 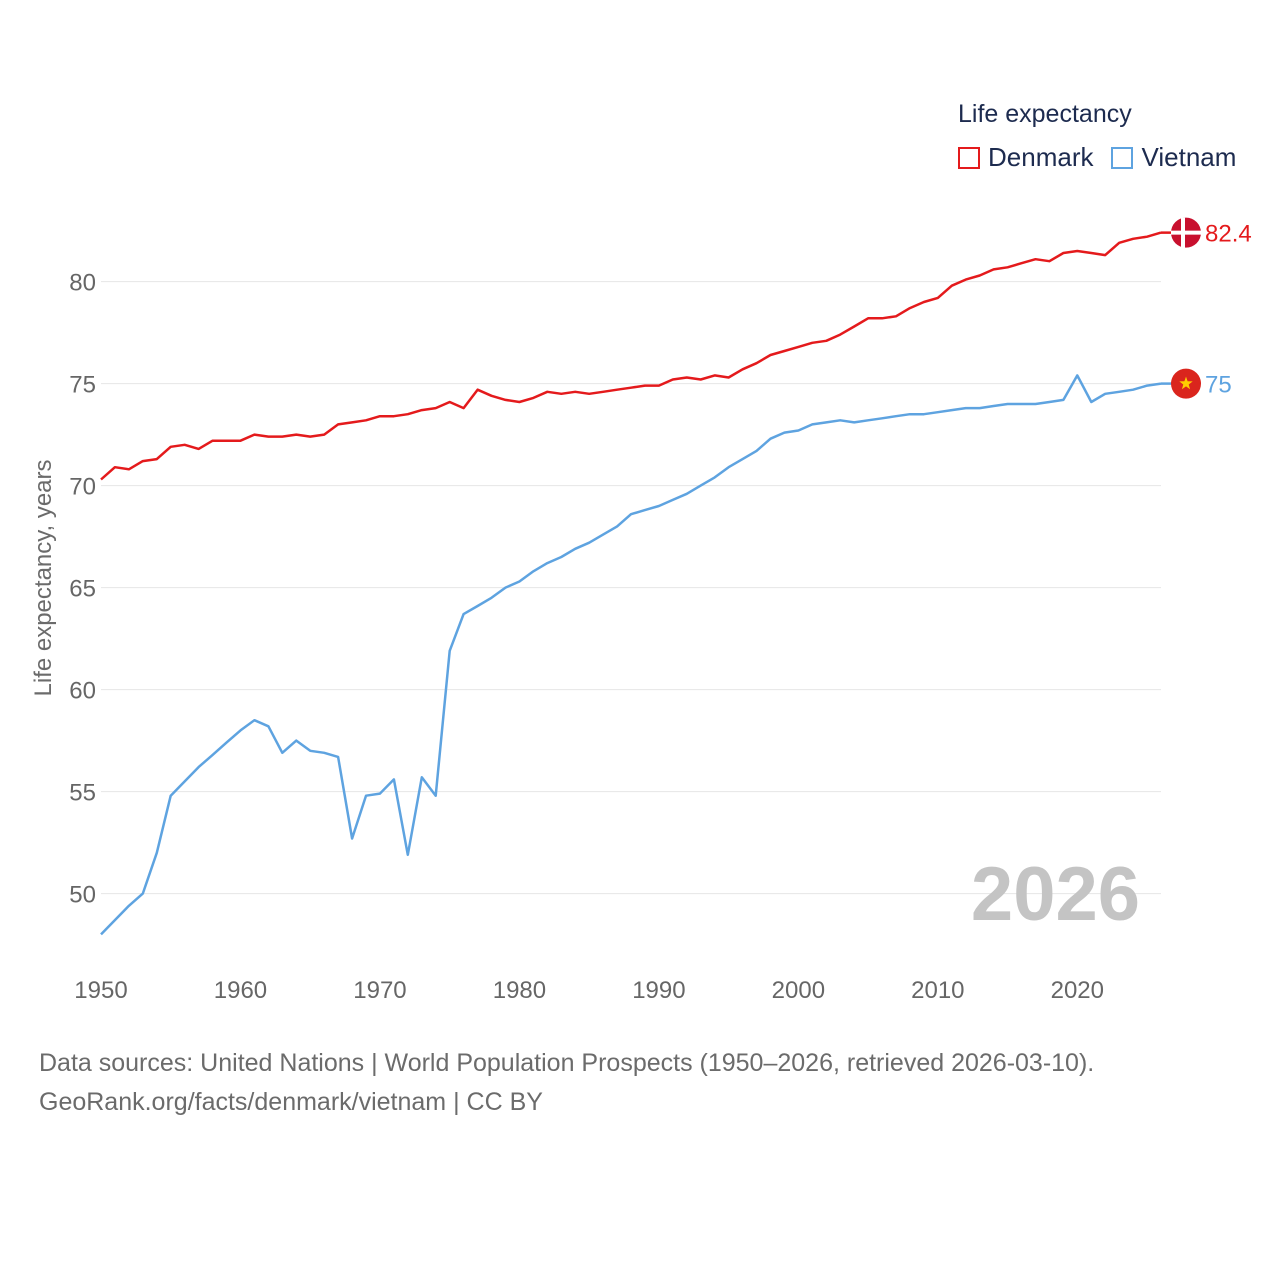 What do you see at coordinates (82, 895) in the screenshot?
I see `y-tick-label-50: 50` at bounding box center [82, 895].